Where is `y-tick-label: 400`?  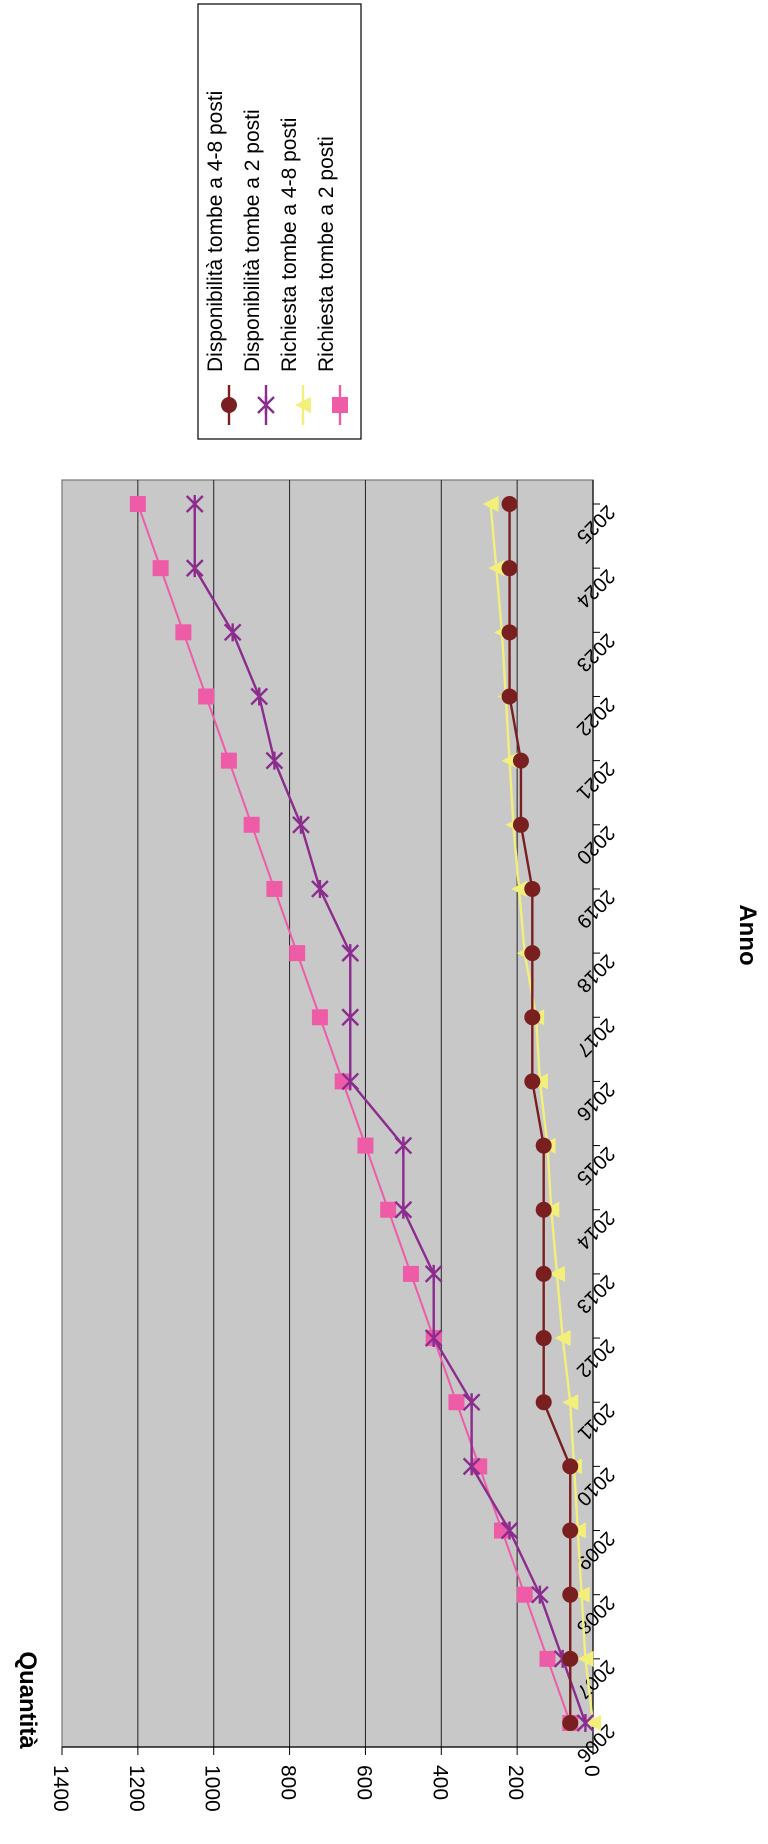 y-tick-label: 400 is located at coordinates (439, 1782).